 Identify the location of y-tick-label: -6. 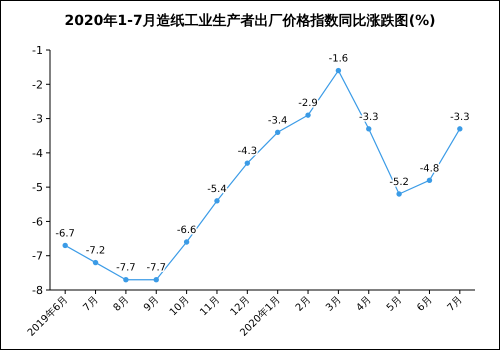
(37, 221).